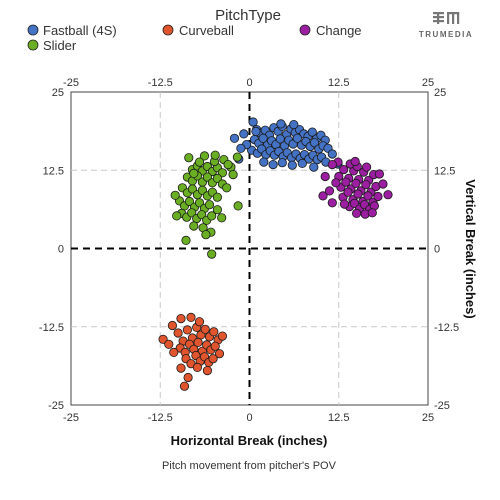 The height and width of the screenshot is (500, 500). Describe the element at coordinates (61, 250) in the screenshot. I see `y-tick-label-left: 0` at that location.